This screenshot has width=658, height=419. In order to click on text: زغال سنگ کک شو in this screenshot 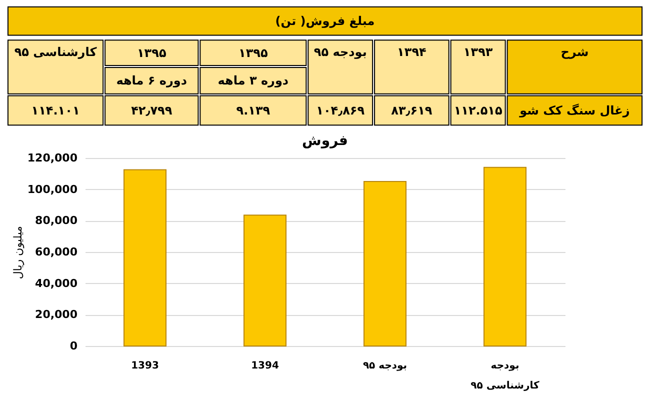, I will do `click(574, 110)`.